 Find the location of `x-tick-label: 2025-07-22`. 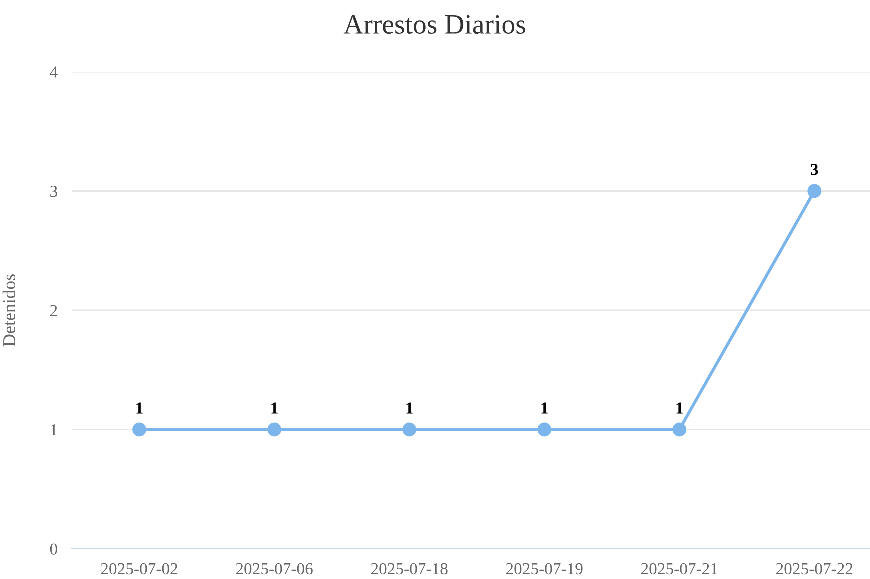

x-tick-label: 2025-07-22 is located at coordinates (814, 569).